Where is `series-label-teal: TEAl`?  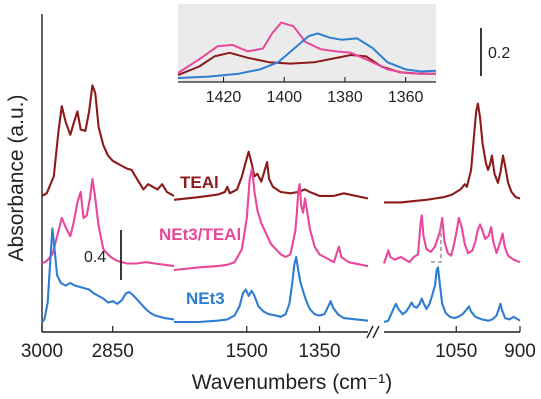
series-label-teal: TEAl is located at coordinates (199, 182).